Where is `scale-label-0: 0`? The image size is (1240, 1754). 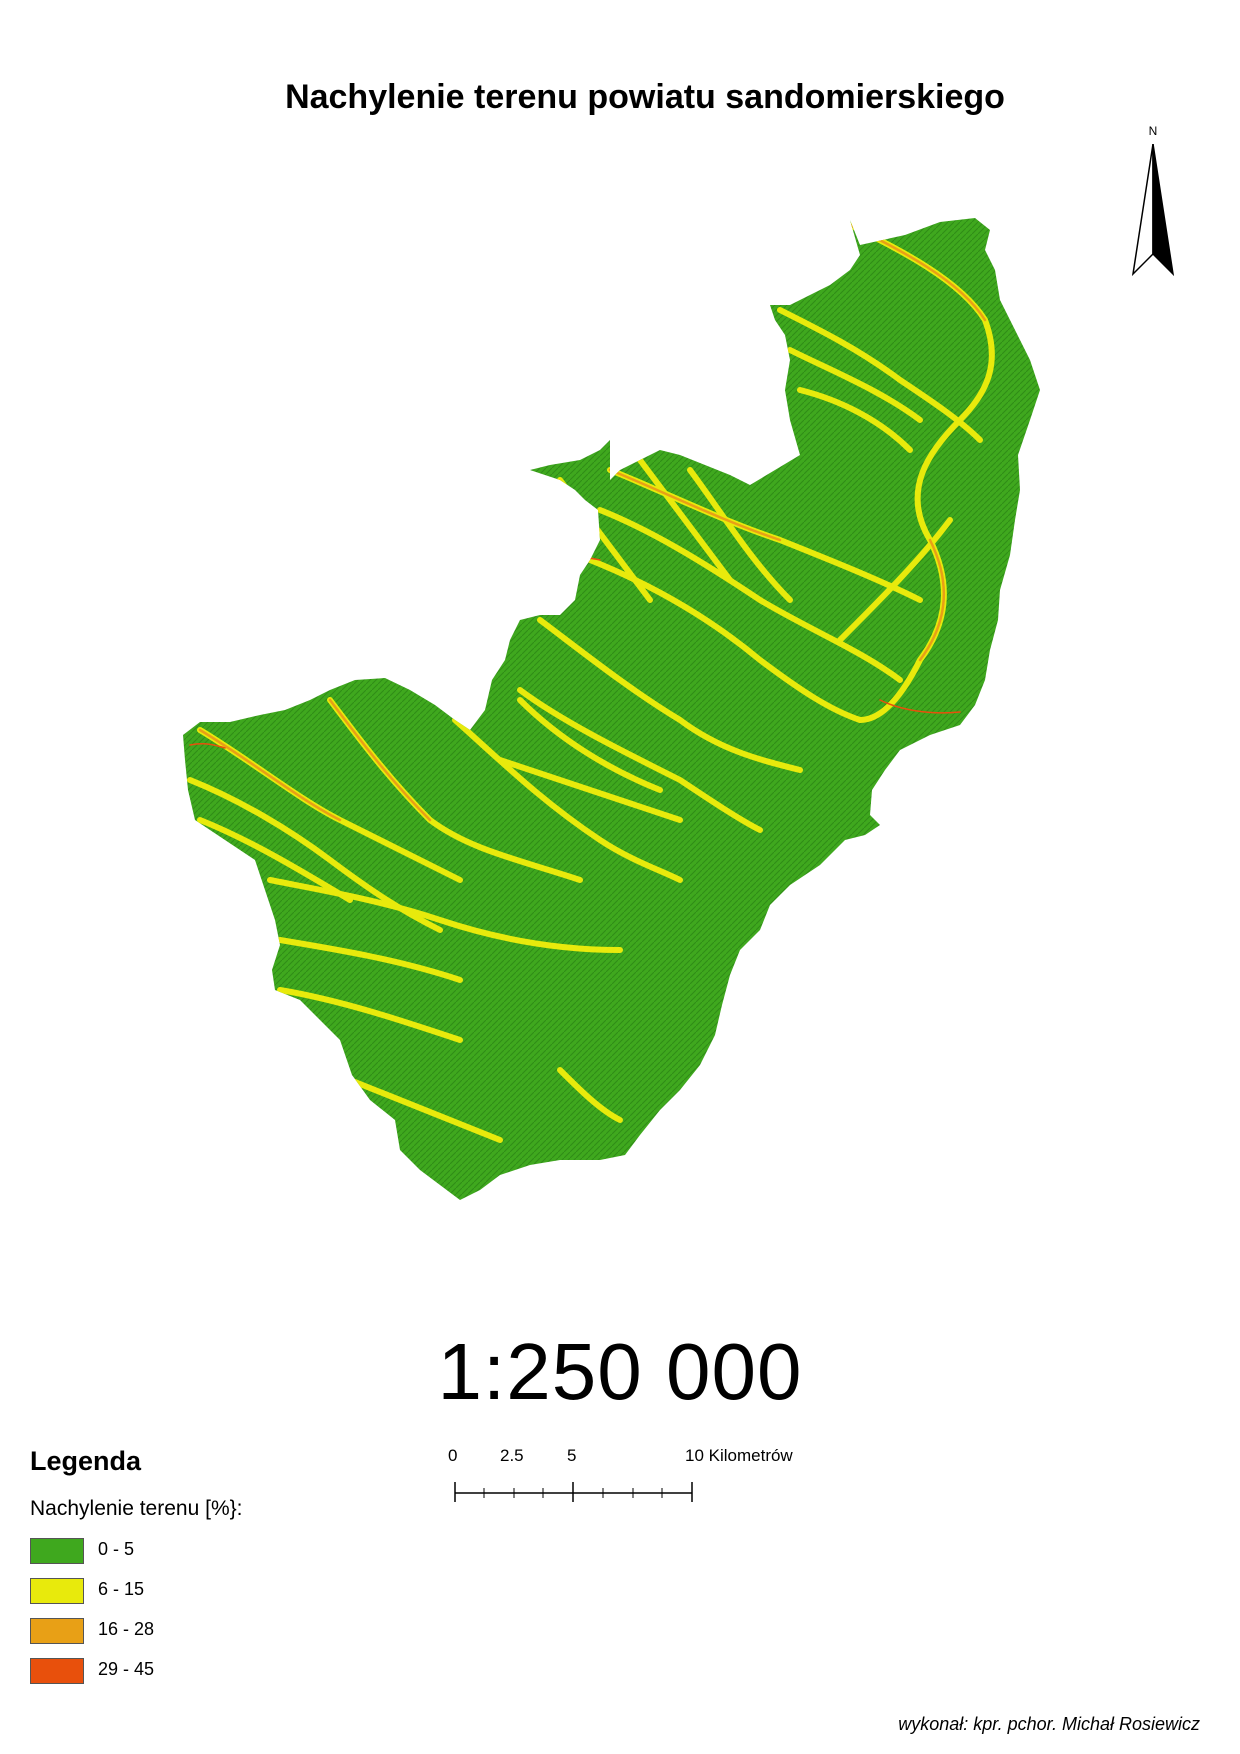
scale-label-0: 0 is located at coordinates (453, 1455).